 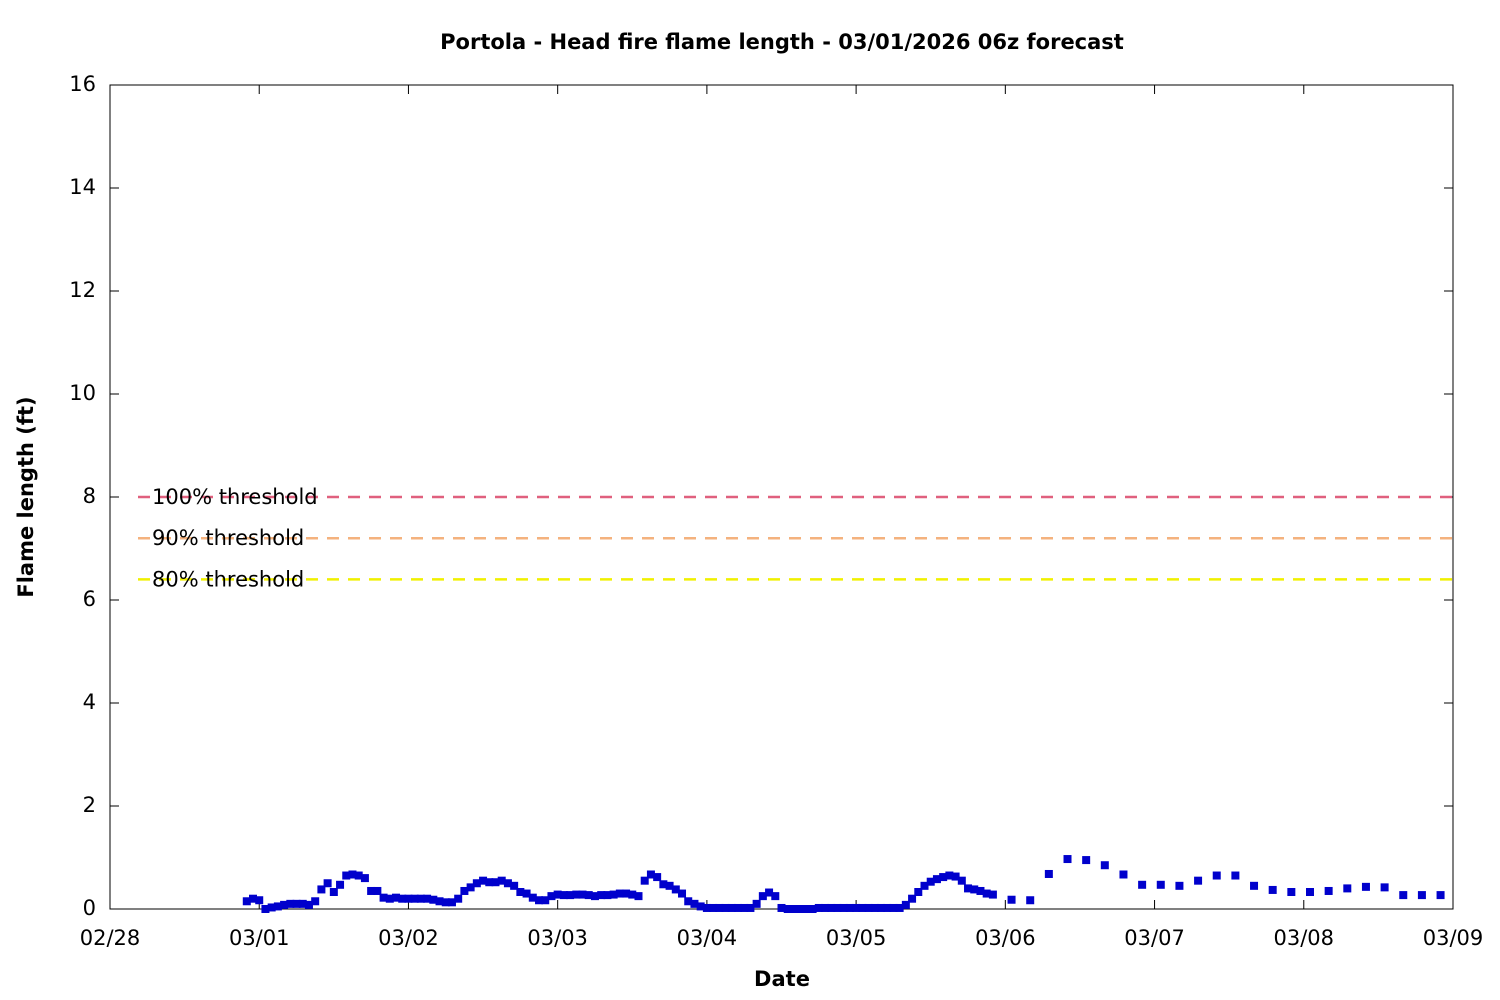 What do you see at coordinates (82, 84) in the screenshot?
I see `y-tick-label: 16` at bounding box center [82, 84].